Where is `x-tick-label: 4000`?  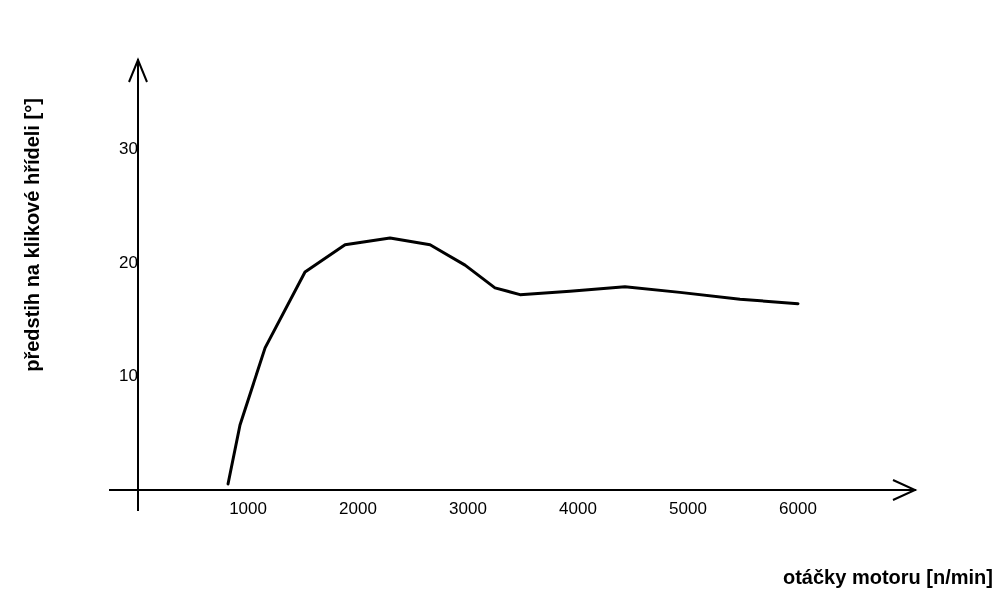 x-tick-label: 4000 is located at coordinates (578, 509).